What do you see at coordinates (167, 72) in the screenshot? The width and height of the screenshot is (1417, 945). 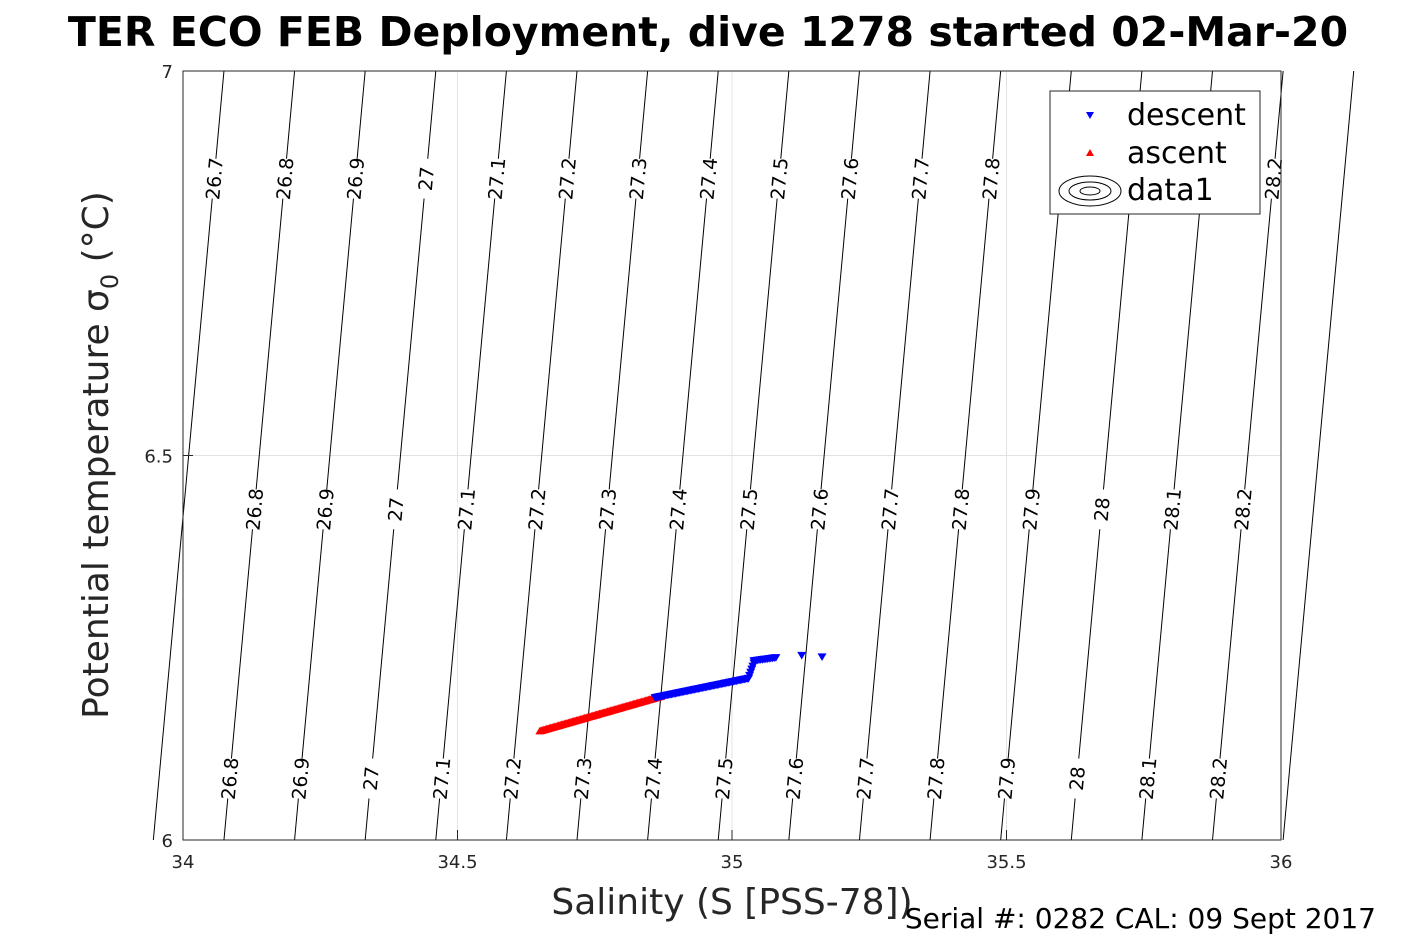 I see `y-tick-label: 7` at bounding box center [167, 72].